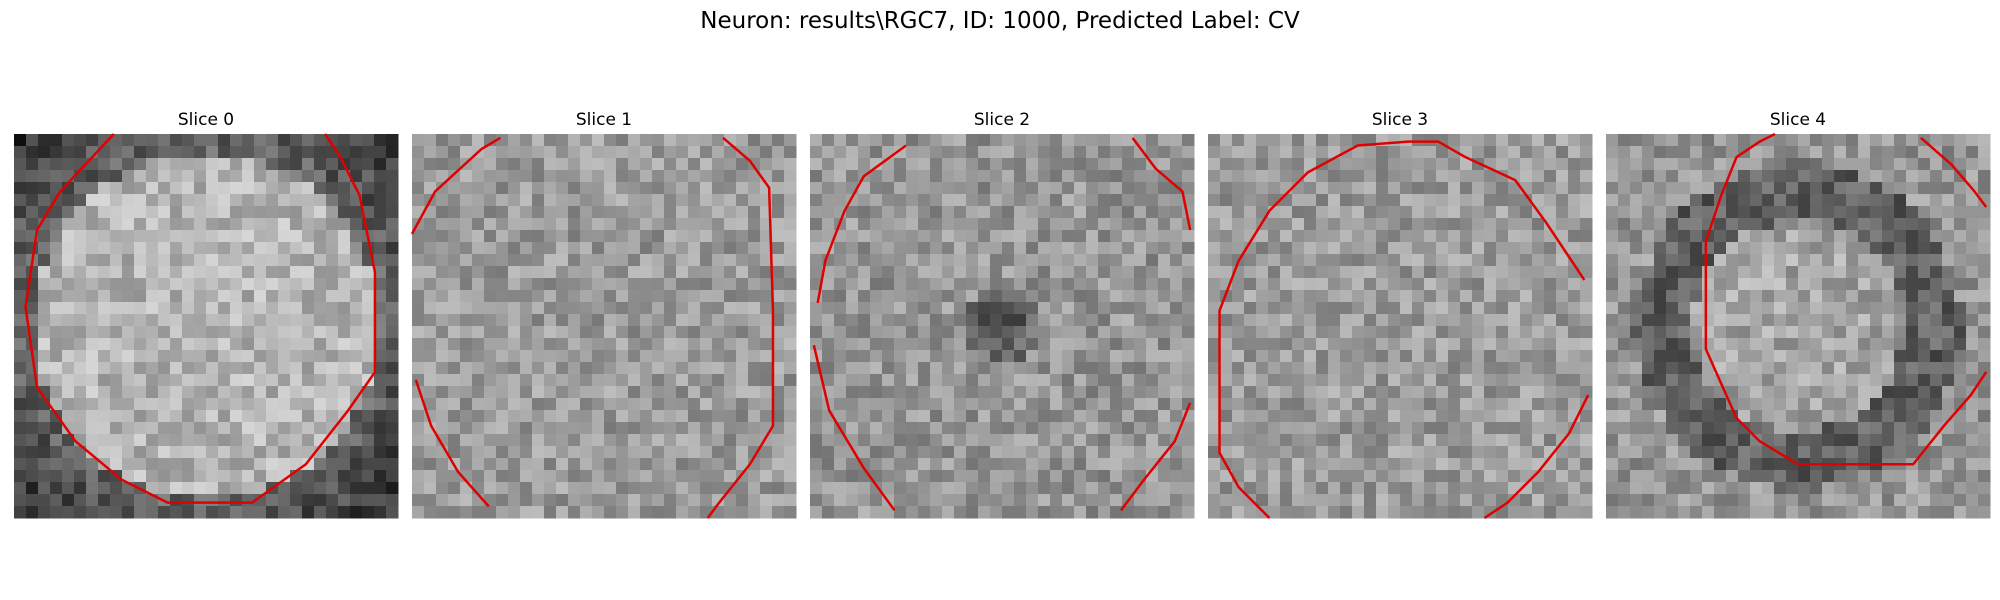 The width and height of the screenshot is (2000, 600). Describe the element at coordinates (1002, 120) in the screenshot. I see `slice-title-2: Slice 2` at that location.